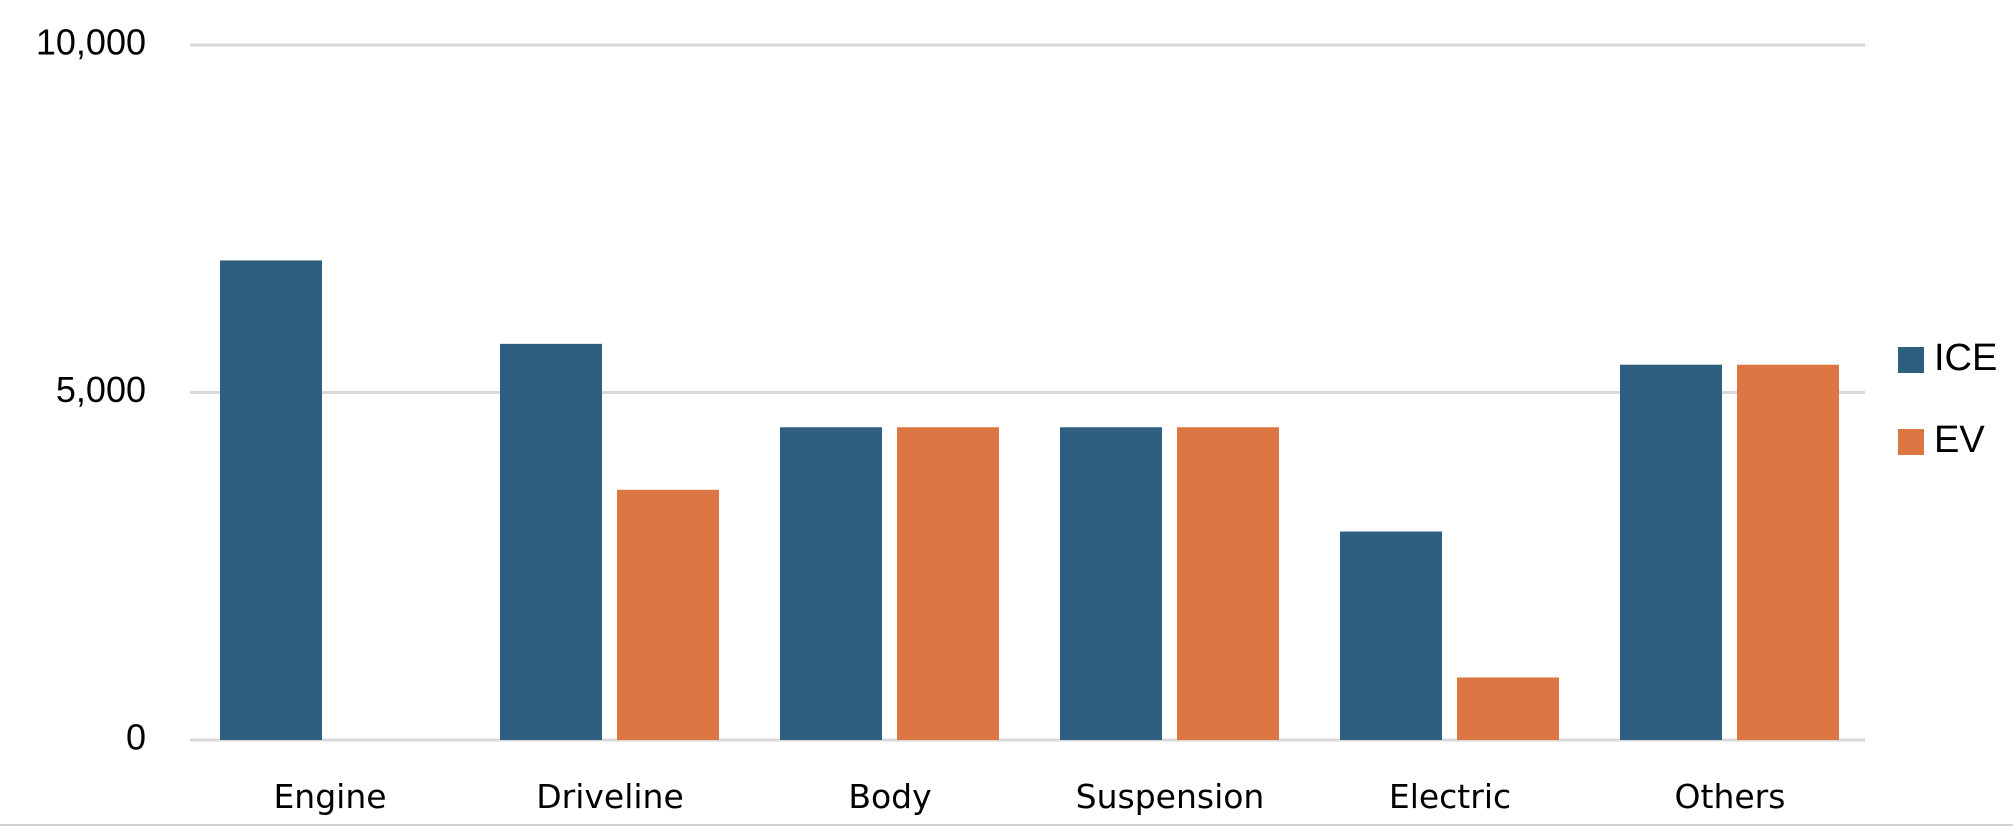  Describe the element at coordinates (271, 500) in the screenshot. I see `bar-ice-engine` at that location.